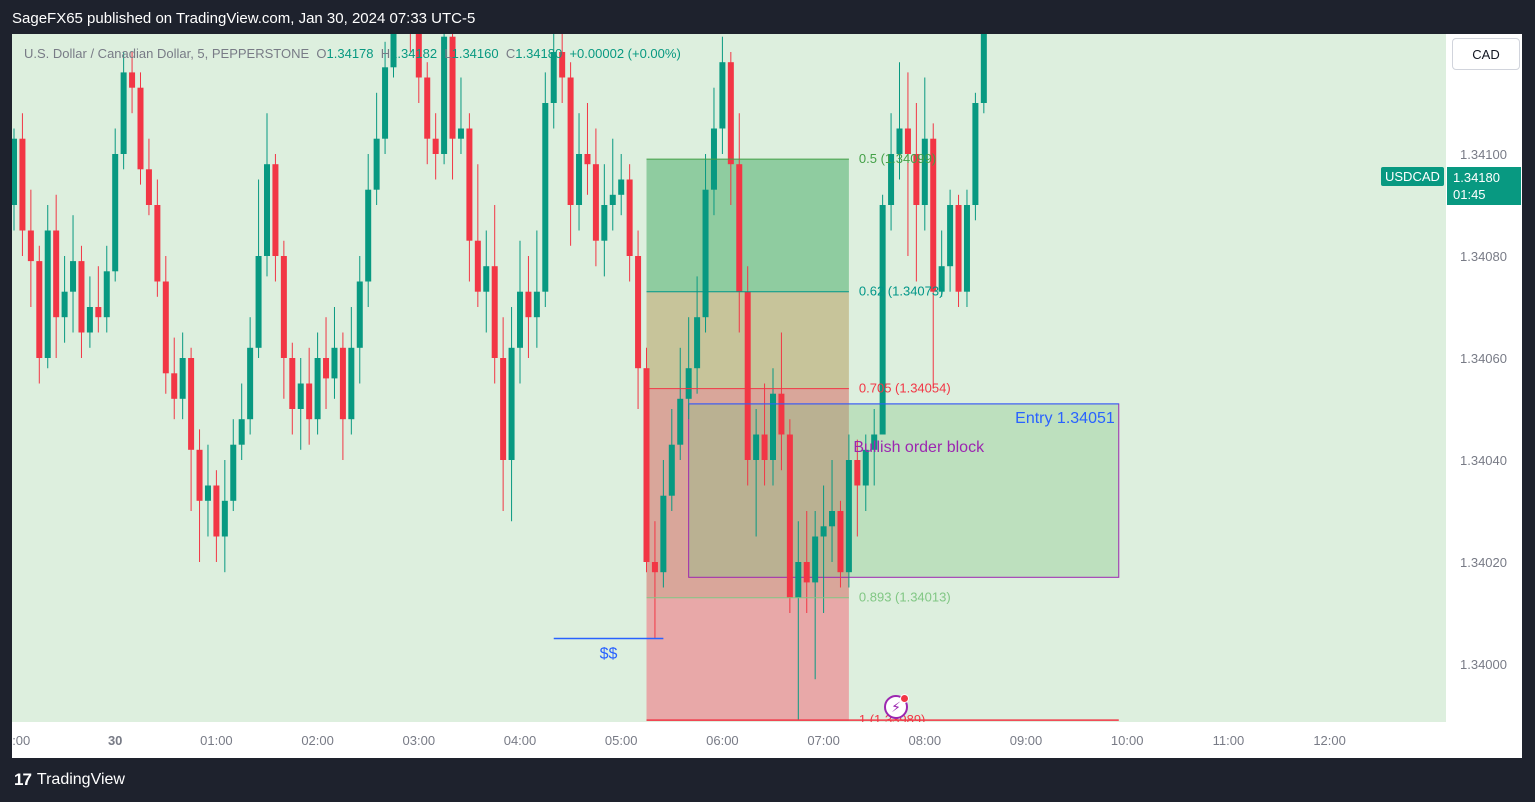  Describe the element at coordinates (414, 53) in the screenshot. I see `high-value: 1.34182` at that location.